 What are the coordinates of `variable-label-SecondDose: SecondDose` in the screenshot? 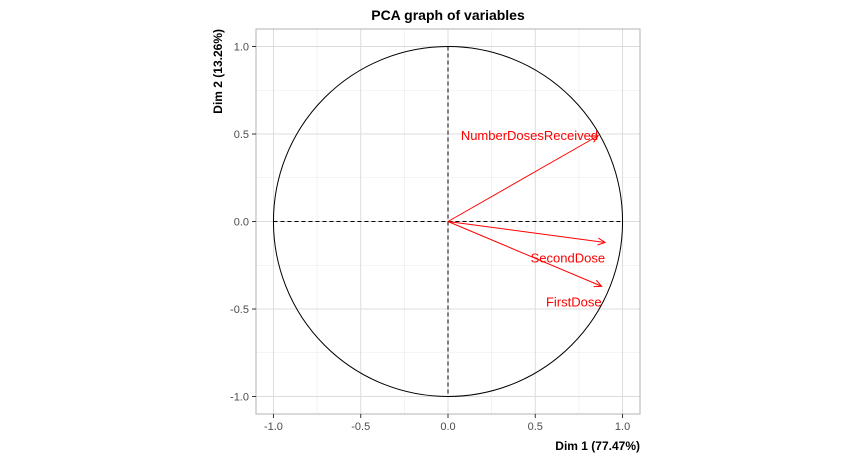 It's located at (568, 258).